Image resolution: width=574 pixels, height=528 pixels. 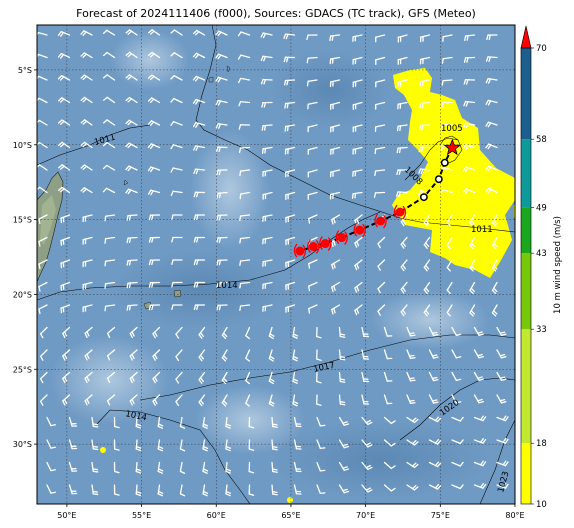 What do you see at coordinates (141, 515) in the screenshot?
I see `longitude-tick-label: 55°E` at bounding box center [141, 515].